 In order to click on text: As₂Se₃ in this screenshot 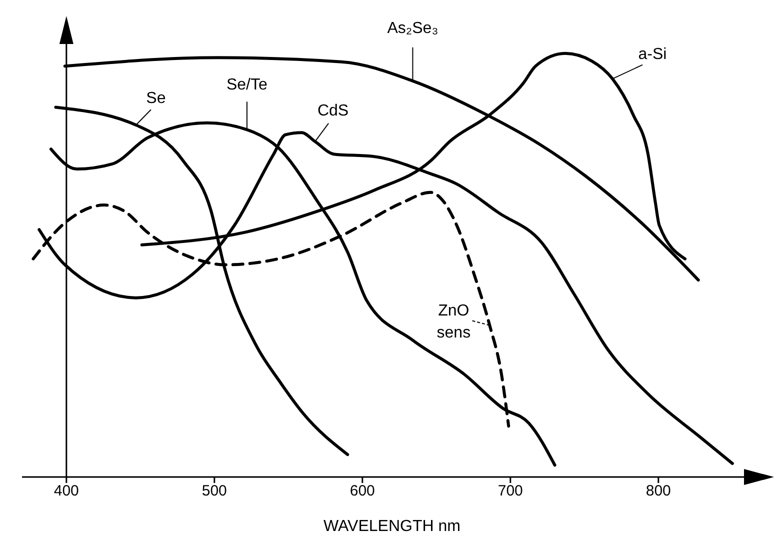, I will do `click(412, 28)`.